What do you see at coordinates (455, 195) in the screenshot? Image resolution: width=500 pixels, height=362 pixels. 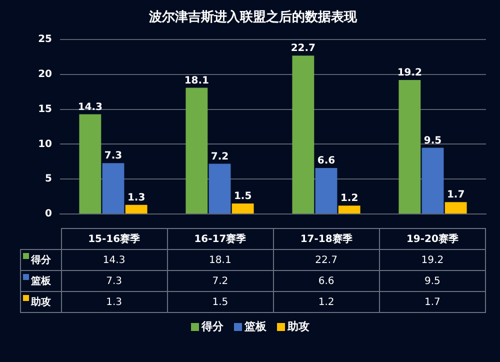 I see `annotation: 1.7` at bounding box center [455, 195].